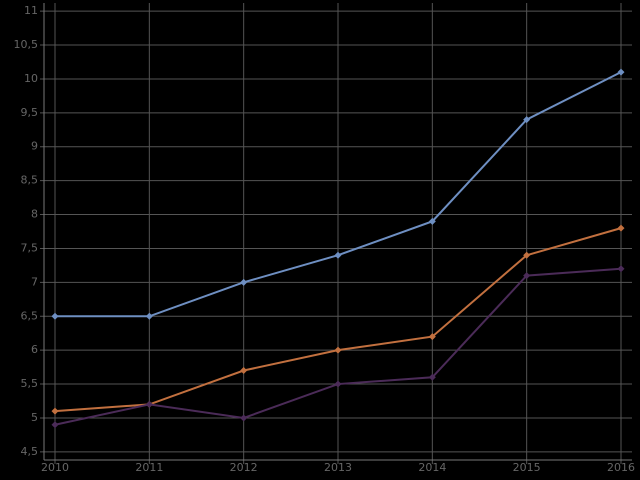 The height and width of the screenshot is (480, 640). I want to click on y-tick-label: 5,5, so click(30, 383).